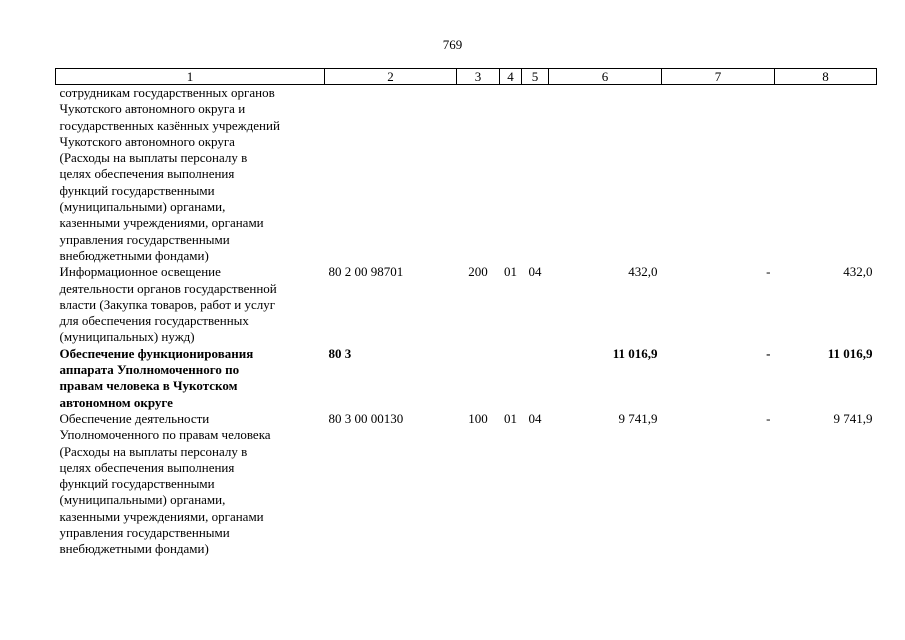  What do you see at coordinates (156, 353) in the screenshot?
I see `description-line: Обеспечение функционирования` at bounding box center [156, 353].